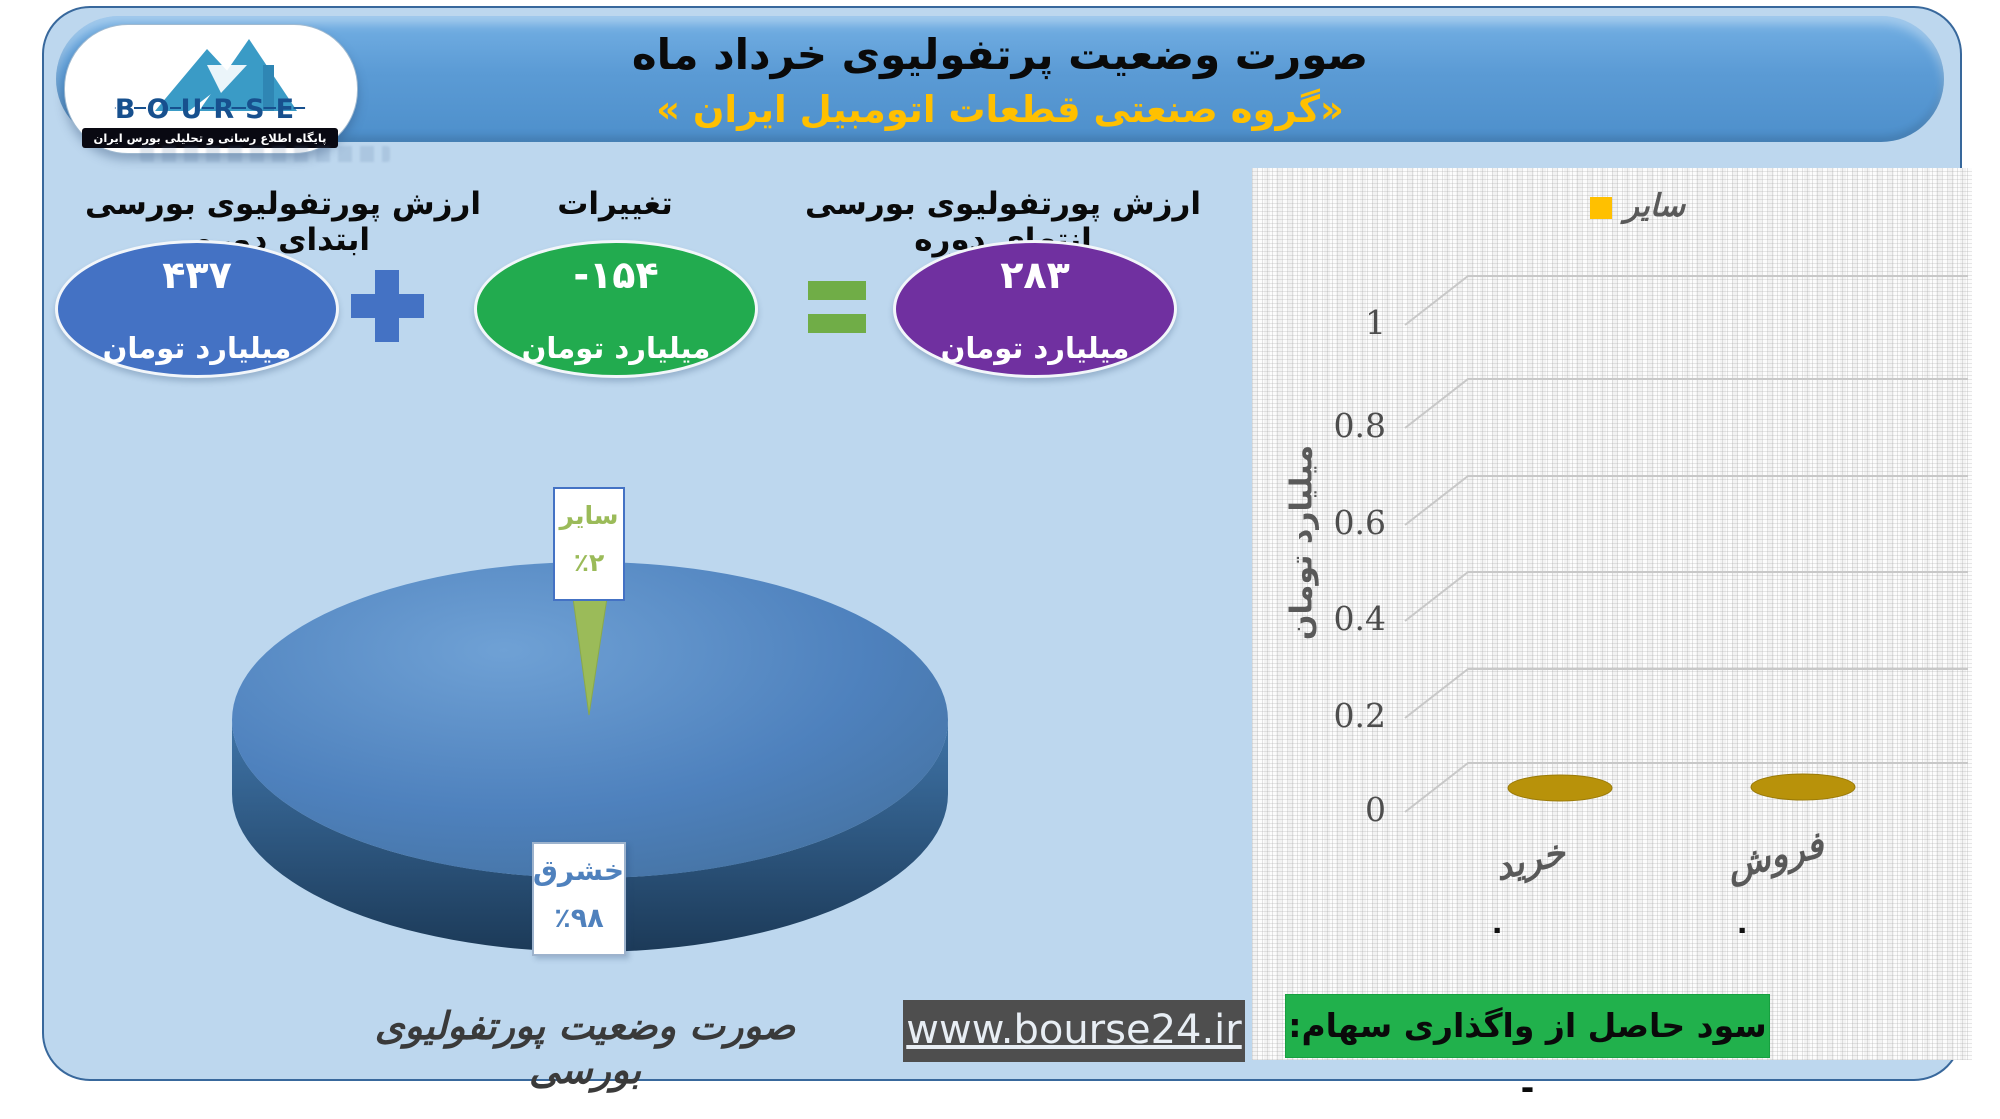  Describe the element at coordinates (1375, 809) in the screenshot. I see `y-tick-0: 0` at that location.